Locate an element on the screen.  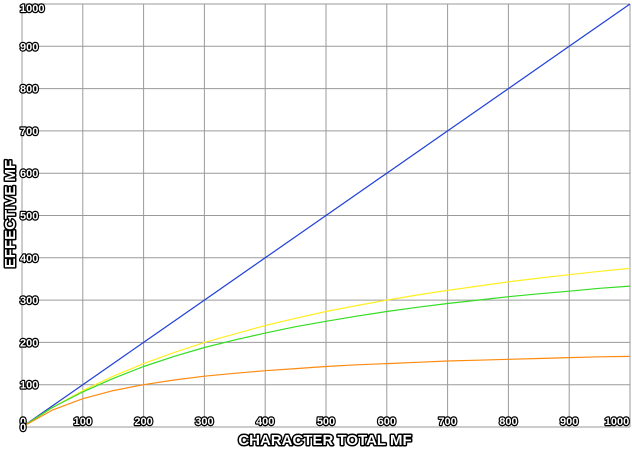
x-tick-label-700: 700 is located at coordinates (447, 422).